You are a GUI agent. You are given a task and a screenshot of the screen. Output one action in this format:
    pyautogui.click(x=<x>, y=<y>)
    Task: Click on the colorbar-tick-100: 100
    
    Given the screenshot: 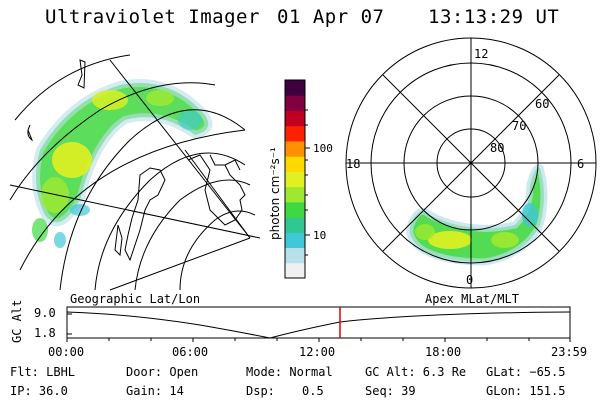 What is the action you would take?
    pyautogui.click(x=323, y=148)
    